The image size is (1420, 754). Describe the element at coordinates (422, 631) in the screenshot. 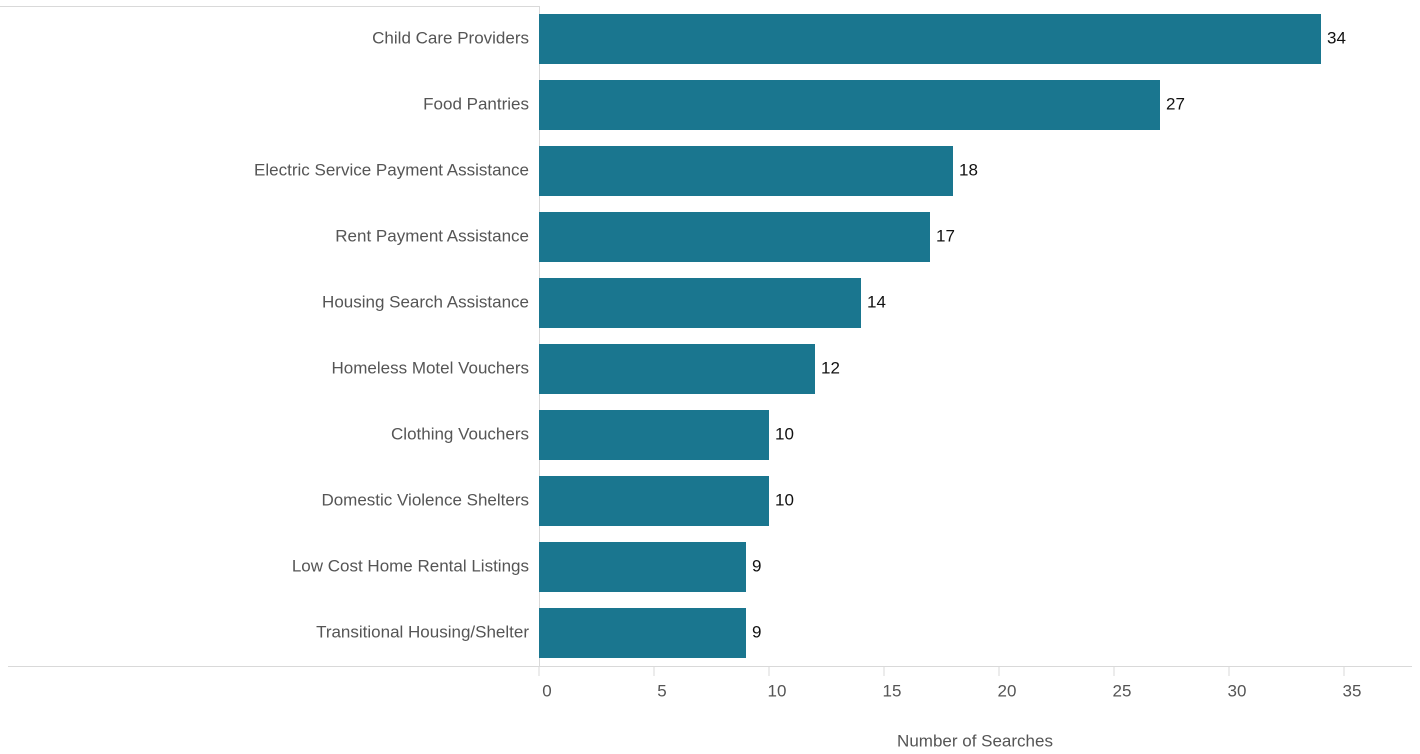

I see `y-tick-label: Transitional Housing/Shelter` at that location.